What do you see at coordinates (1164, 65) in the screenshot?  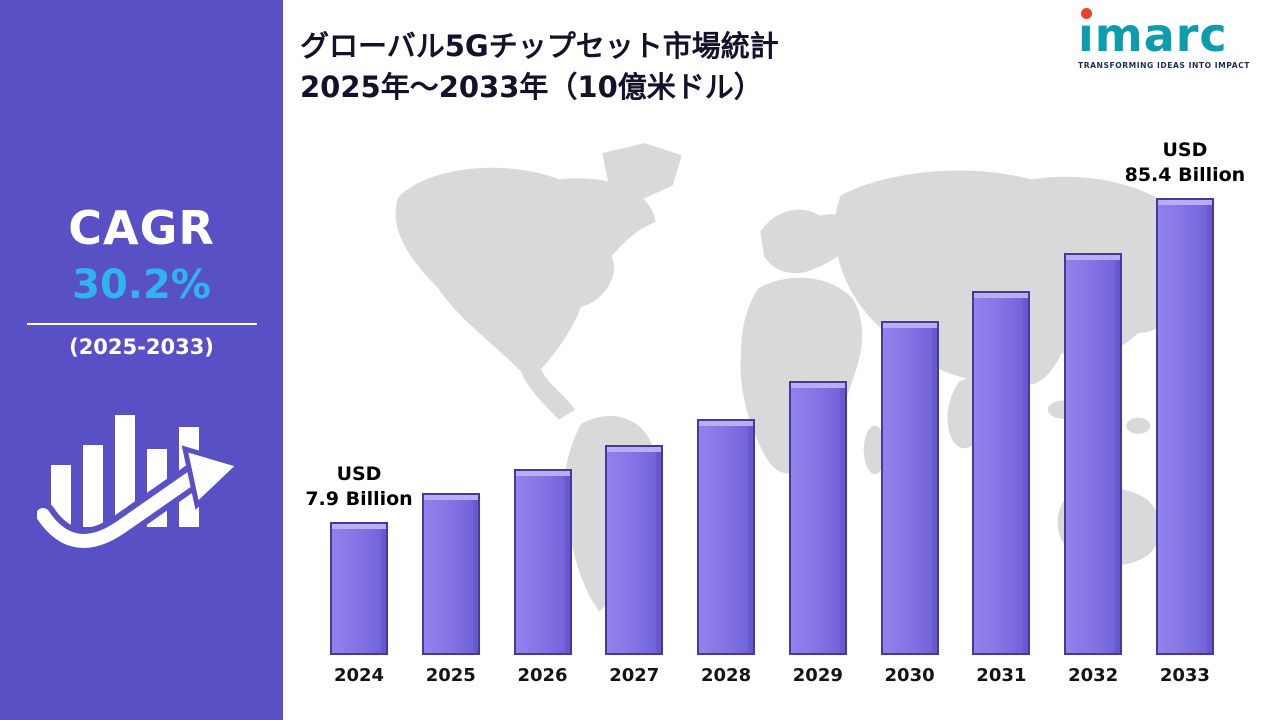 I see `imarc-logo-tagline: TRANSFORMING IDEAS INTO IMPACT` at bounding box center [1164, 65].